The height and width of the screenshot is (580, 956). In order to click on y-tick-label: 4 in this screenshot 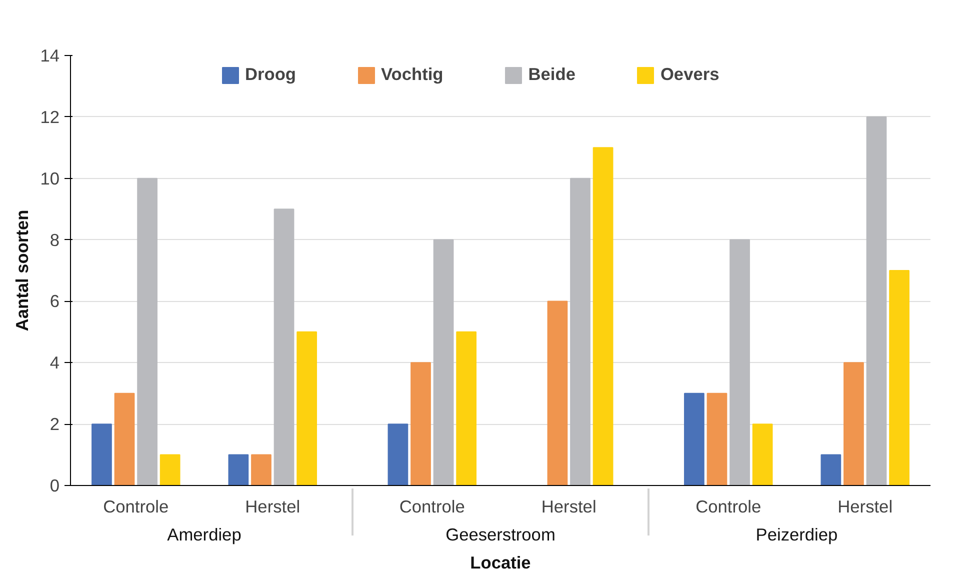, I will do `click(55, 362)`.